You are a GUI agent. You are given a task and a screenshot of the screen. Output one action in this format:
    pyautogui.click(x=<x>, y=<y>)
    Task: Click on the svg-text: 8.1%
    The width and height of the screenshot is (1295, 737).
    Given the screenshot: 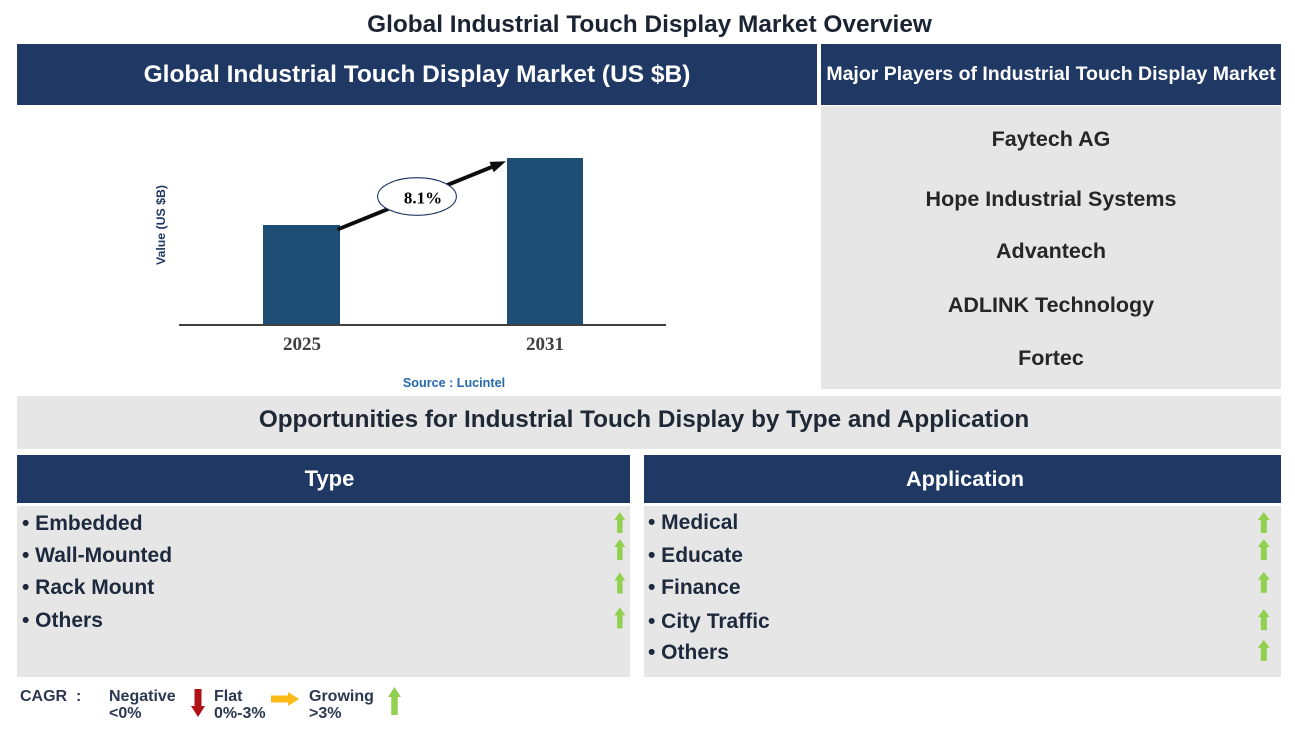 What is the action you would take?
    pyautogui.click(x=423, y=198)
    